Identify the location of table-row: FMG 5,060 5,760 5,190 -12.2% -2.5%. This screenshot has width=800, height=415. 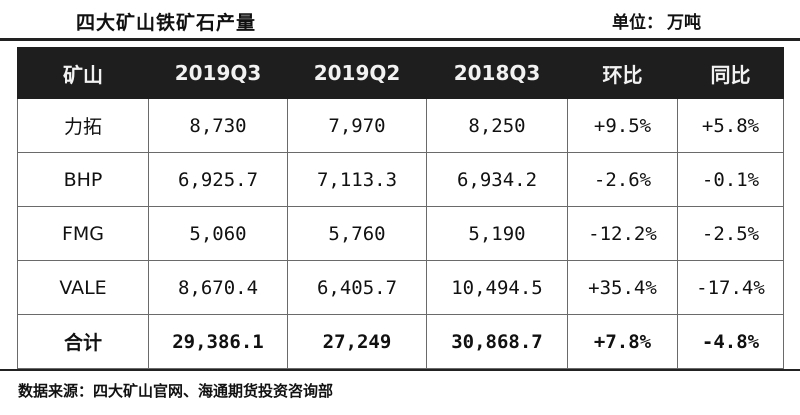
(400, 233).